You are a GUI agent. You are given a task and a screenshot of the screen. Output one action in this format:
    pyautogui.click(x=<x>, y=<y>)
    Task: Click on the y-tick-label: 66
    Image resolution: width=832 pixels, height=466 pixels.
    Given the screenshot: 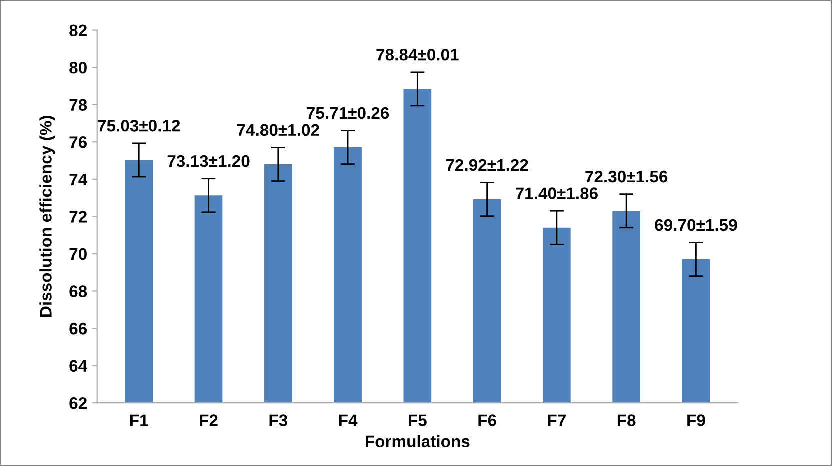 What is the action you would take?
    pyautogui.click(x=79, y=328)
    